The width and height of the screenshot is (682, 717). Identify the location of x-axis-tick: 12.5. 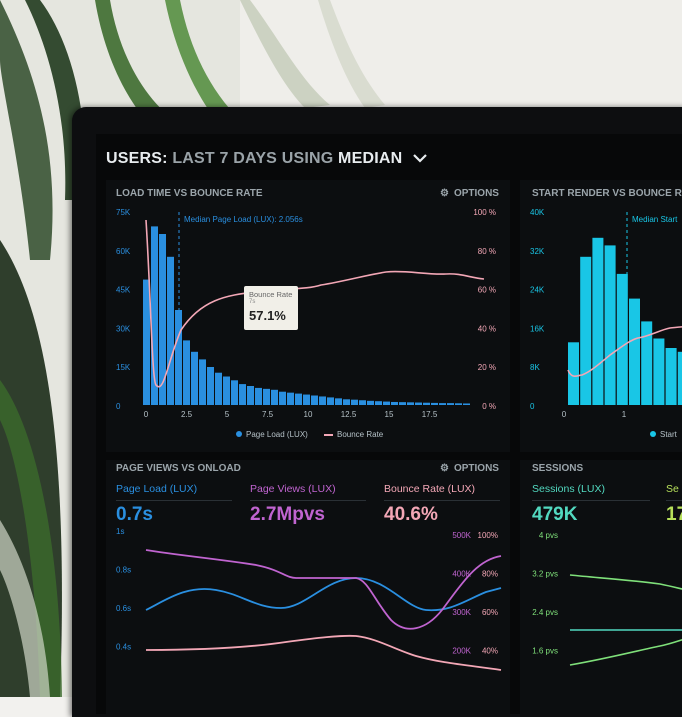
(349, 414).